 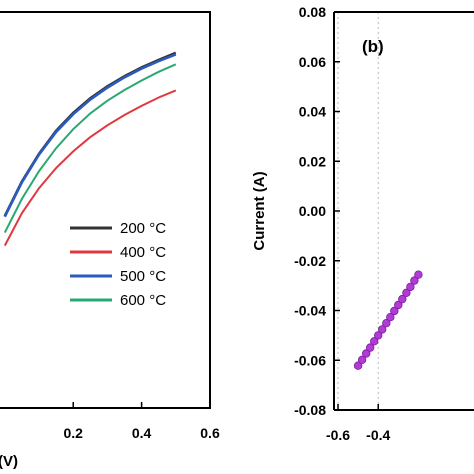 What do you see at coordinates (118, 264) in the screenshot?
I see `panel-a-legend: 200 °C 400 °C 500 °C 600 °C` at bounding box center [118, 264].